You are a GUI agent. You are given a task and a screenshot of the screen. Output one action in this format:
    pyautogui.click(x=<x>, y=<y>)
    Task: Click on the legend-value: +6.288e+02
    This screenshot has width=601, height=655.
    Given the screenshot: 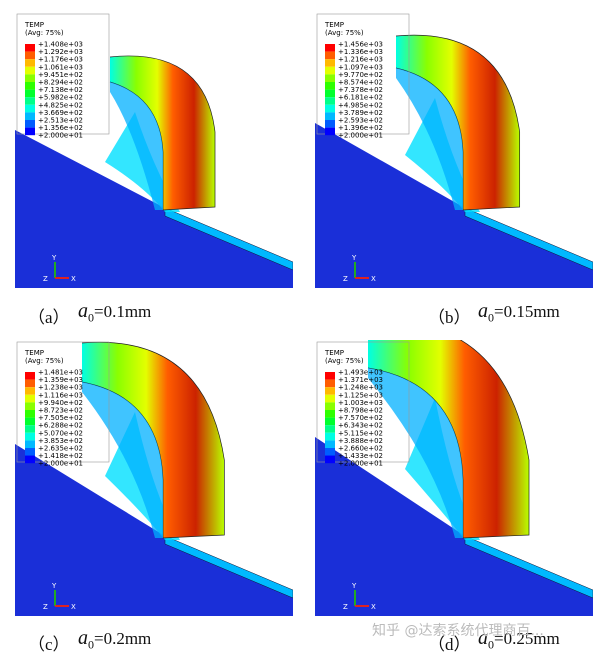 What is the action you would take?
    pyautogui.click(x=60, y=426)
    